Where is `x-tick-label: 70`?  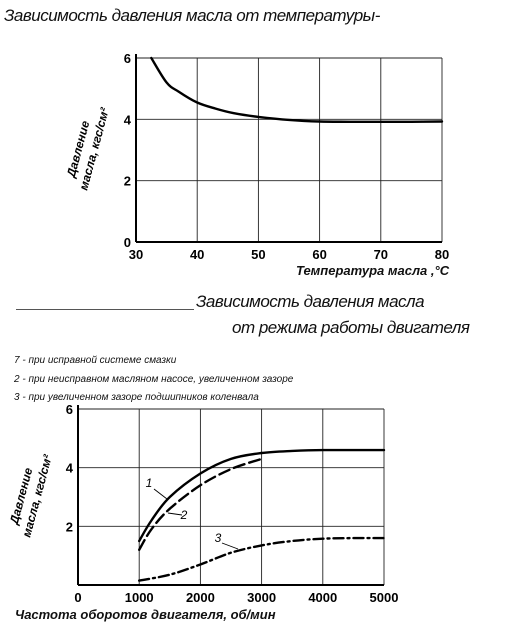 x-tick-label: 70 is located at coordinates (381, 254).